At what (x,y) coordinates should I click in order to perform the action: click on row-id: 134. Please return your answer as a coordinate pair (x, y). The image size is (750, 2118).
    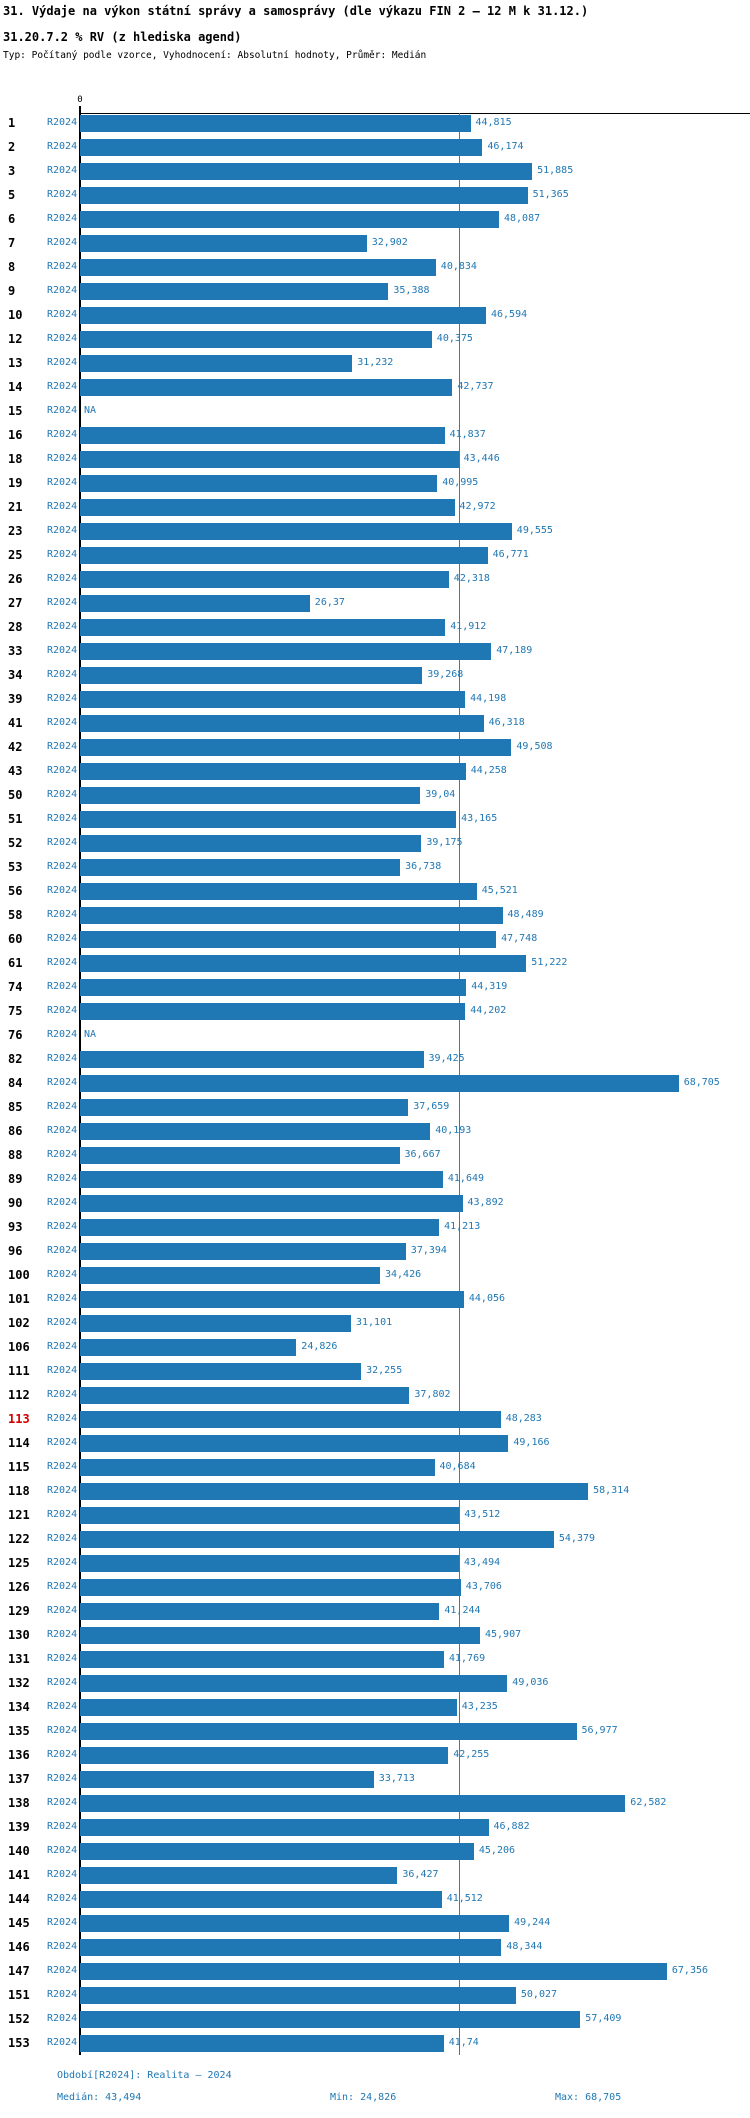
    Looking at the image, I should click on (19, 1707).